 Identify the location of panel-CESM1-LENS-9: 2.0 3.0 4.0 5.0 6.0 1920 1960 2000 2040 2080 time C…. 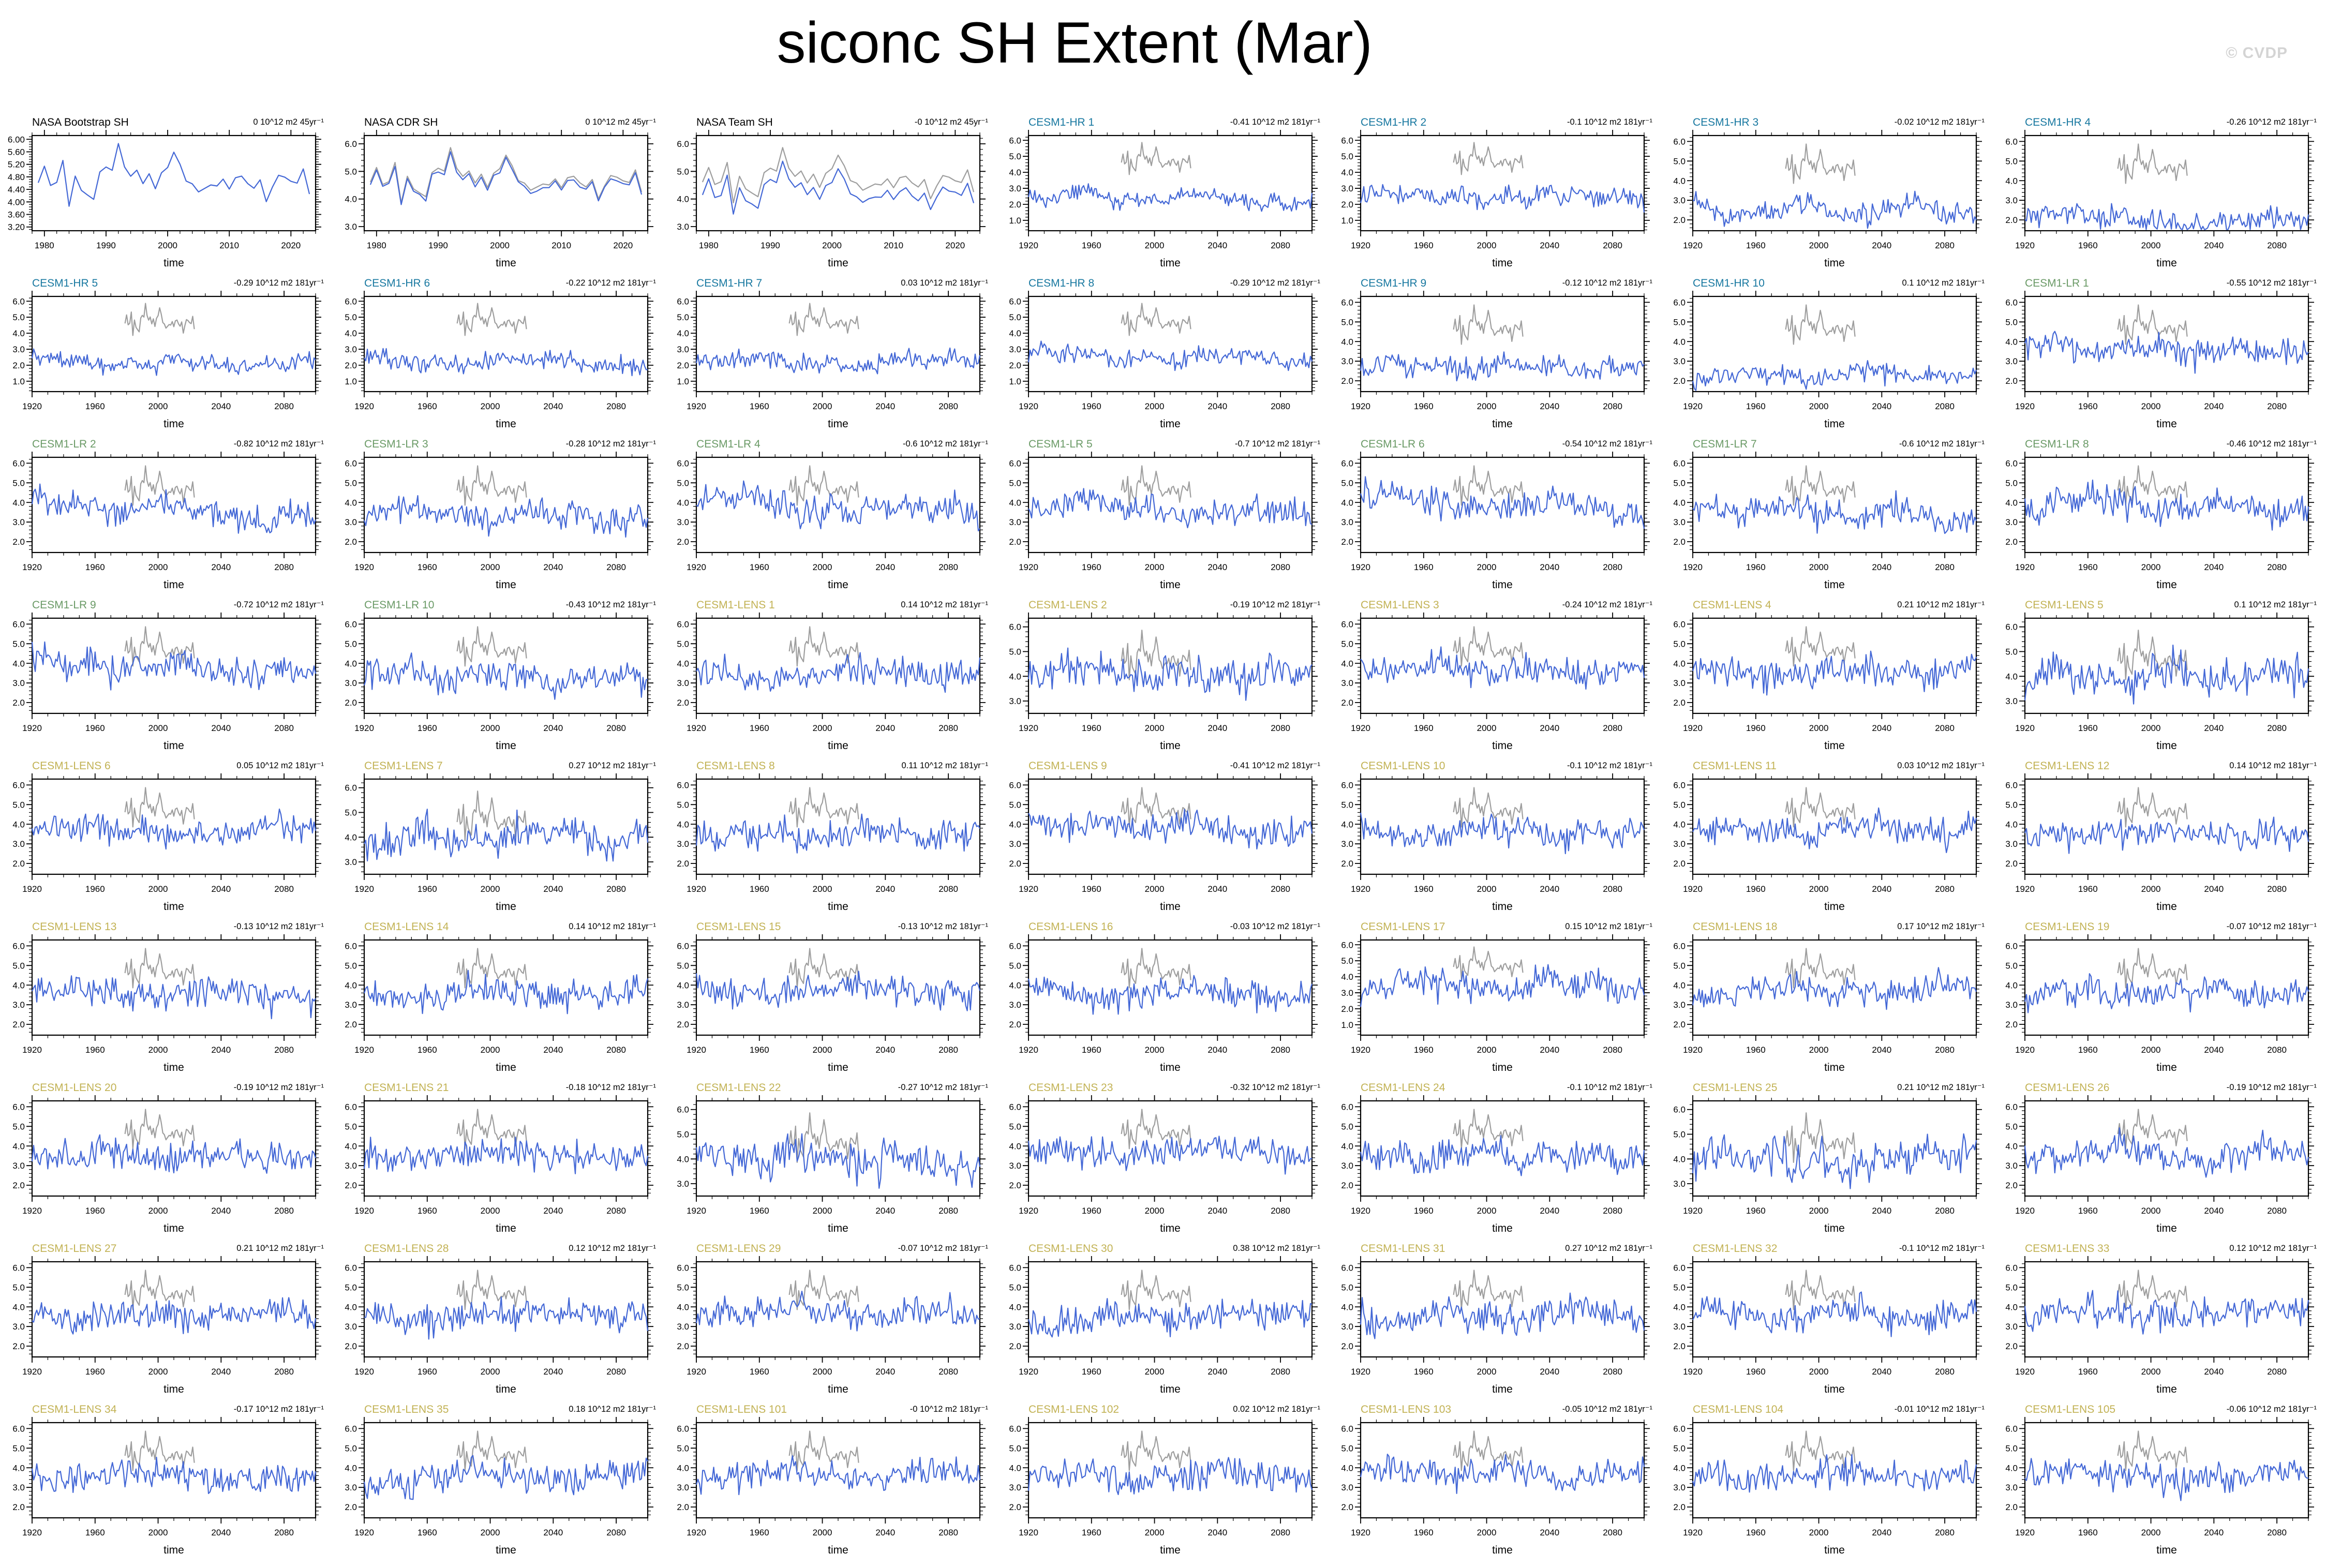
(1164, 836).